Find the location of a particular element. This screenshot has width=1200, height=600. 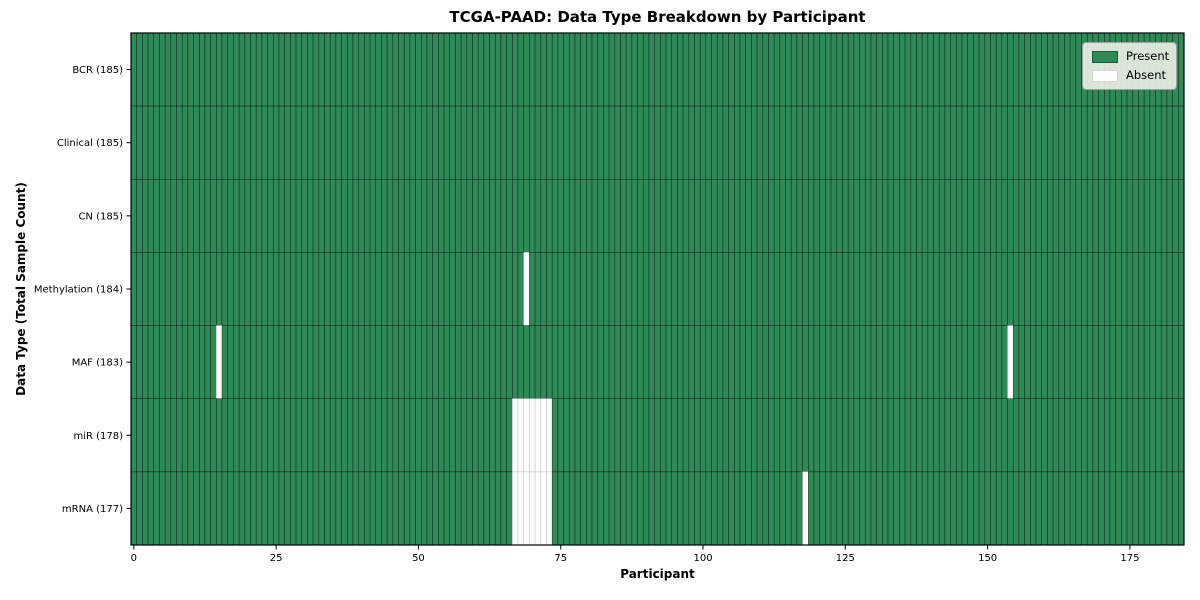

x-tick-label: 50 is located at coordinates (418, 558).